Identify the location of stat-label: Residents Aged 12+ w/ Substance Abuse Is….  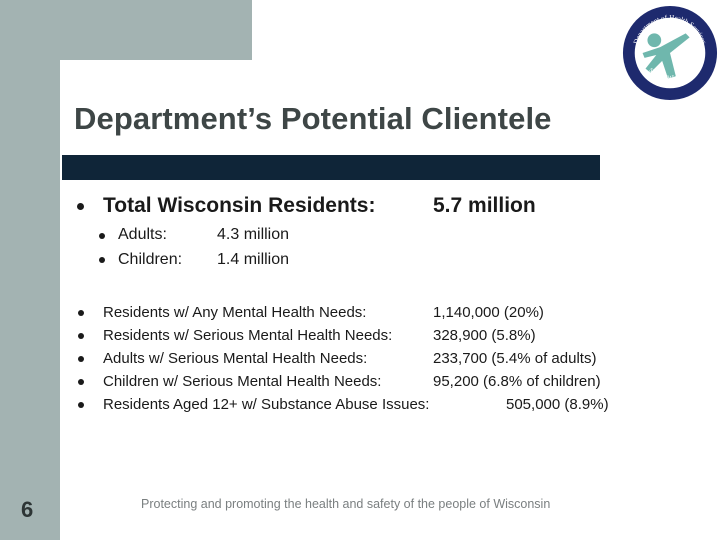
(266, 404).